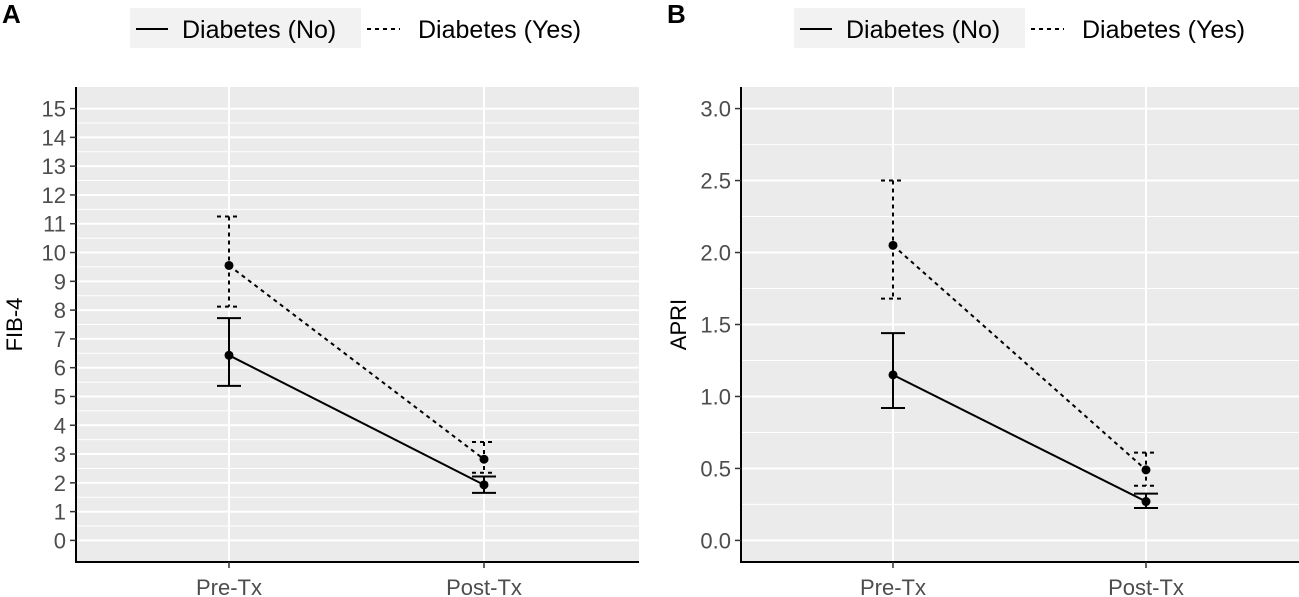  What do you see at coordinates (715, 396) in the screenshot?
I see `y-tick-label: 1.0` at bounding box center [715, 396].